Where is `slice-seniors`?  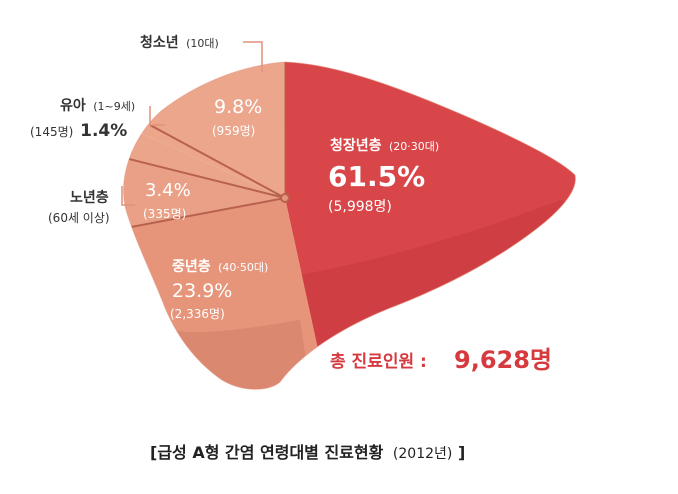
slice-seniors is located at coordinates (204, 192).